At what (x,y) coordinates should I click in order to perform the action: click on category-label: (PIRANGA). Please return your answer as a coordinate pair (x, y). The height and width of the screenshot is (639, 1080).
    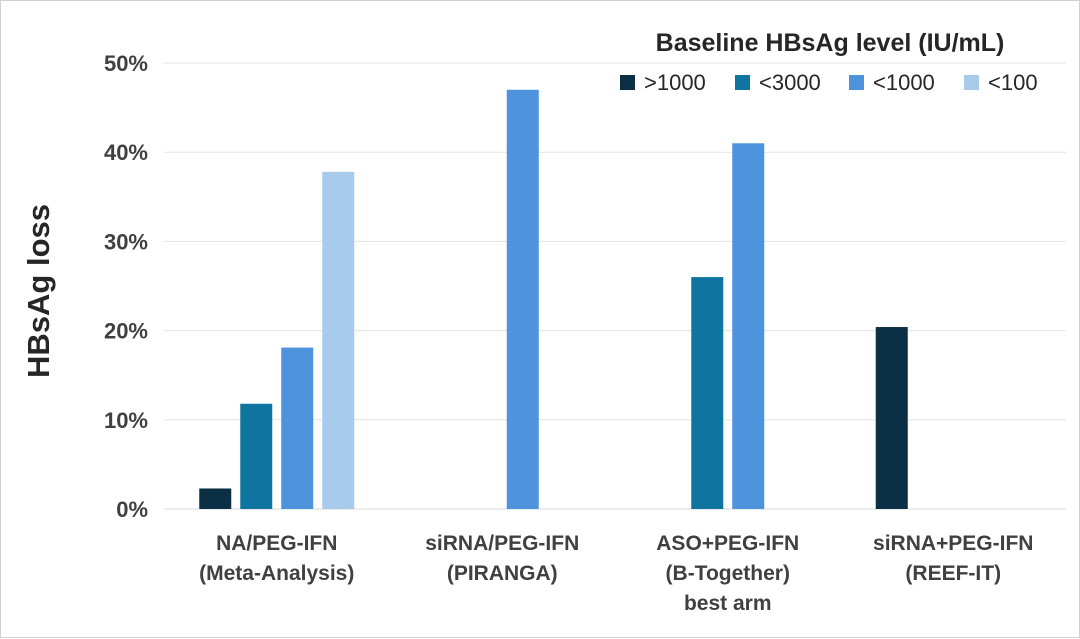
    Looking at the image, I should click on (502, 573).